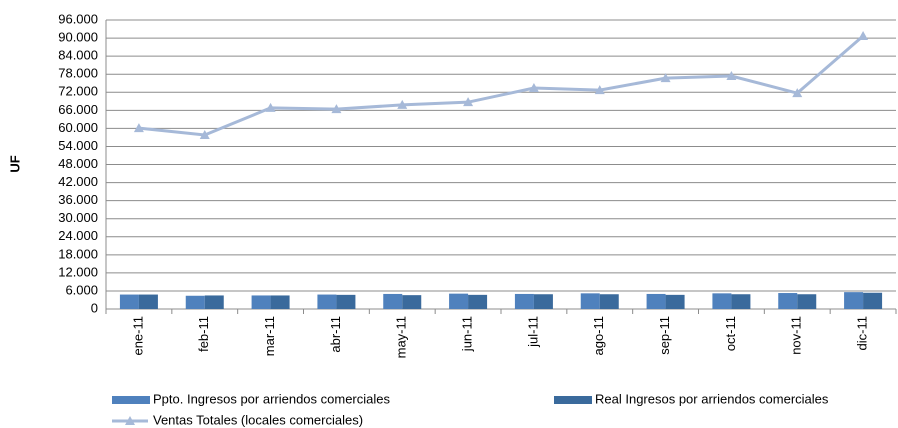 The width and height of the screenshot is (898, 428). Describe the element at coordinates (130, 420) in the screenshot. I see `legend-marker` at that location.